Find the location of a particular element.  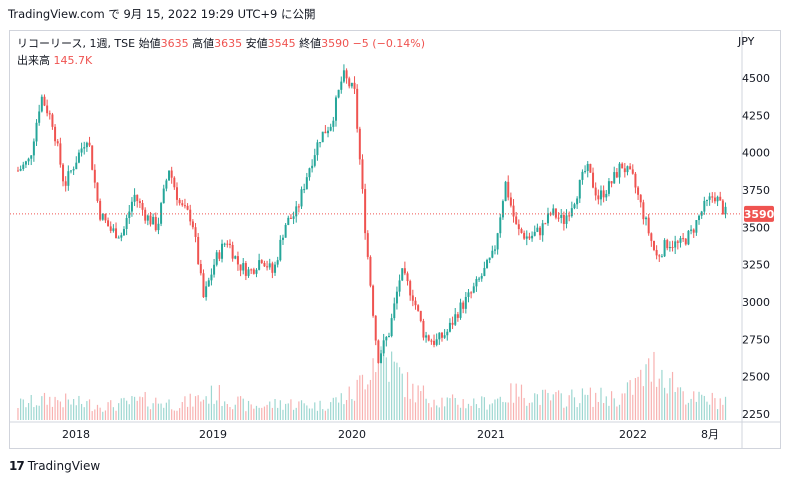

y-tick-label: 3500 is located at coordinates (756, 227).